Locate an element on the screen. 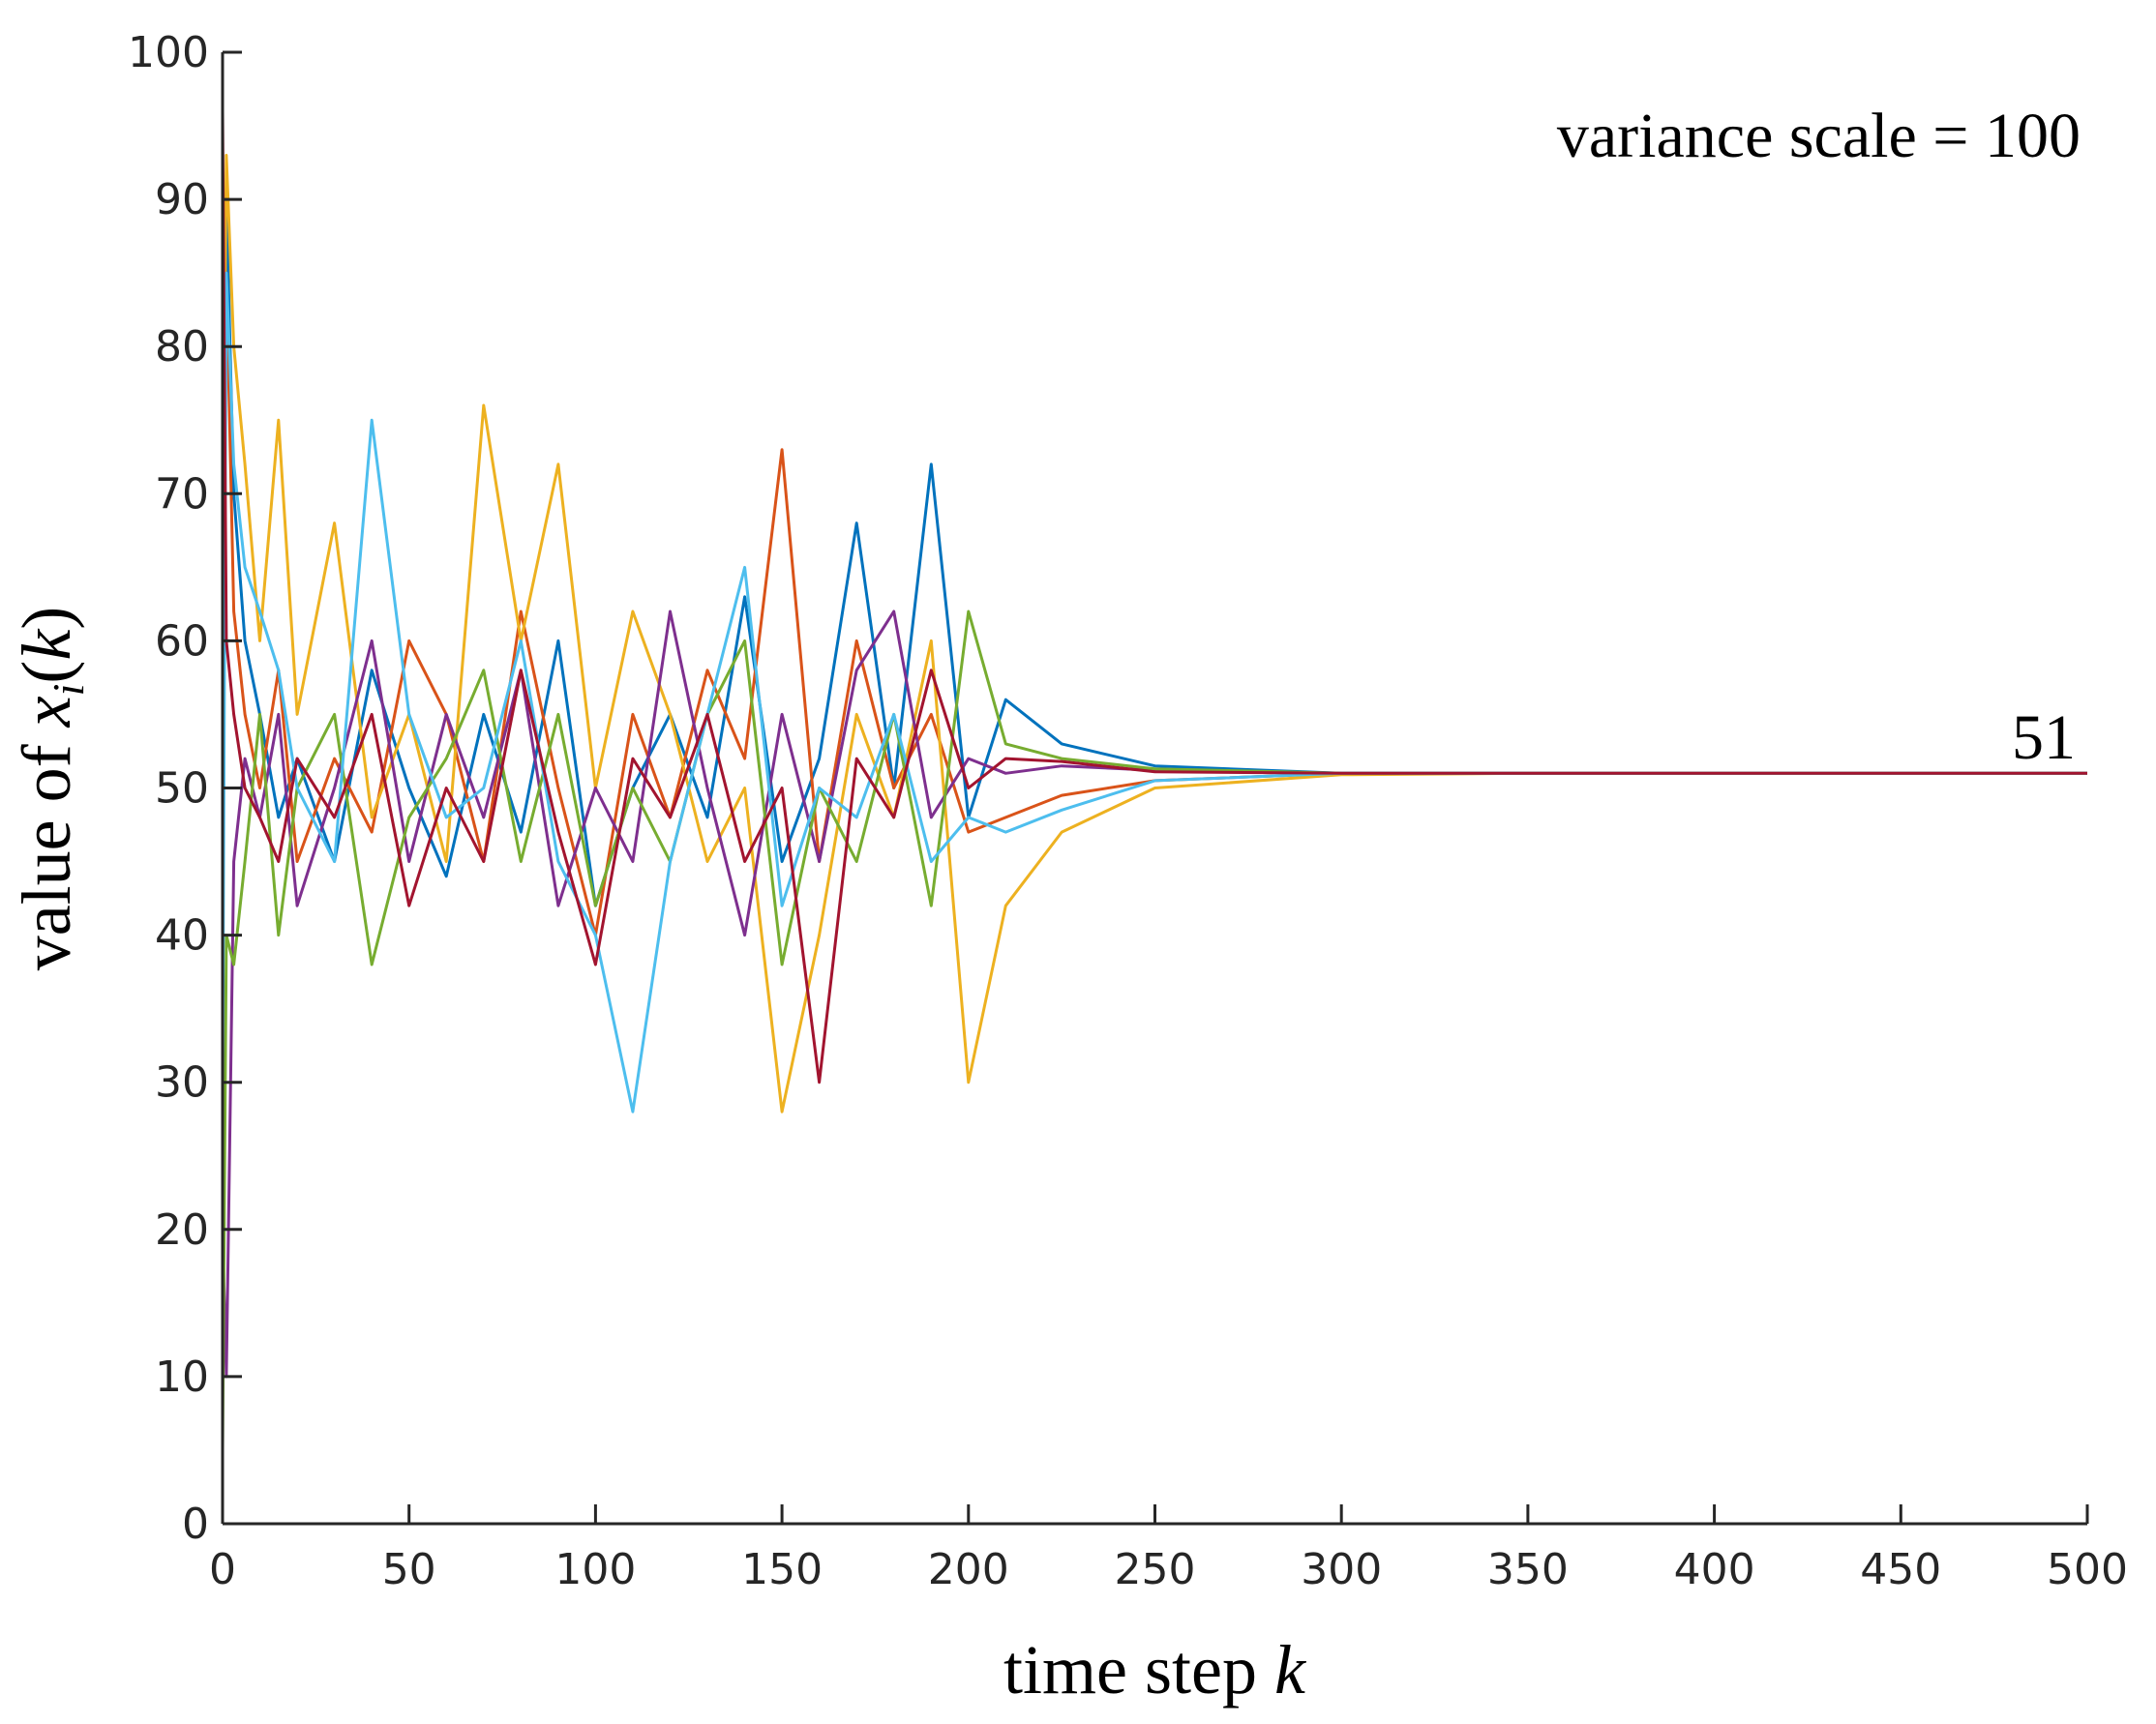 This screenshot has width=2156, height=1724. label-part: i is located at coordinates (68, 690).